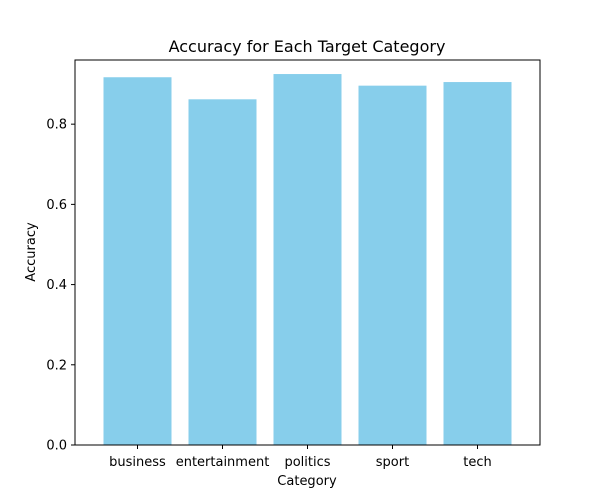 Image resolution: width=600 pixels, height=500 pixels. I want to click on x-tick-label-politics: politics, so click(307, 462).